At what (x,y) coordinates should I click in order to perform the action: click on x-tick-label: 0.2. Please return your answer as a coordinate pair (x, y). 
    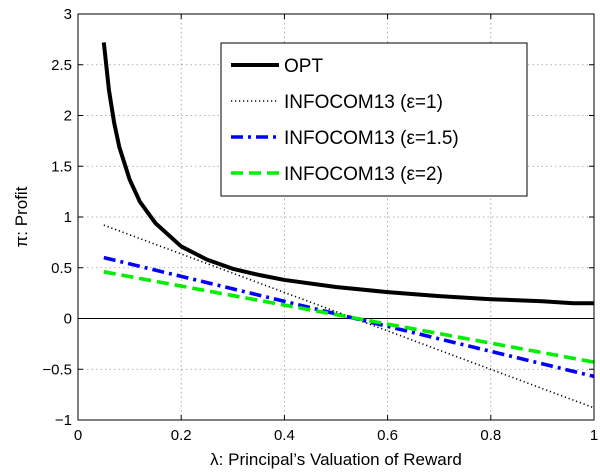
    Looking at the image, I should click on (181, 435).